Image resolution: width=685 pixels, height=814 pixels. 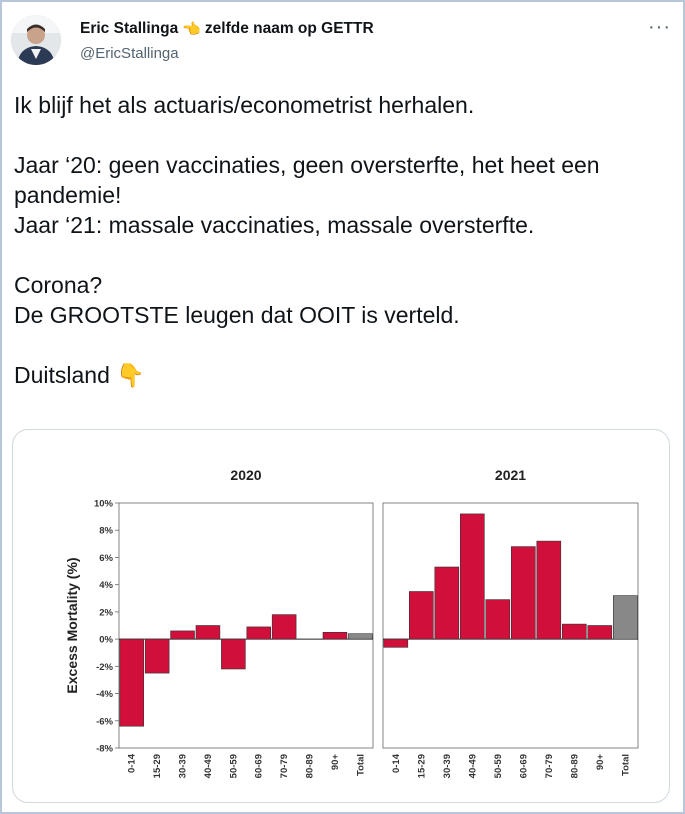 I want to click on bar-2021-90+, so click(x=600, y=632).